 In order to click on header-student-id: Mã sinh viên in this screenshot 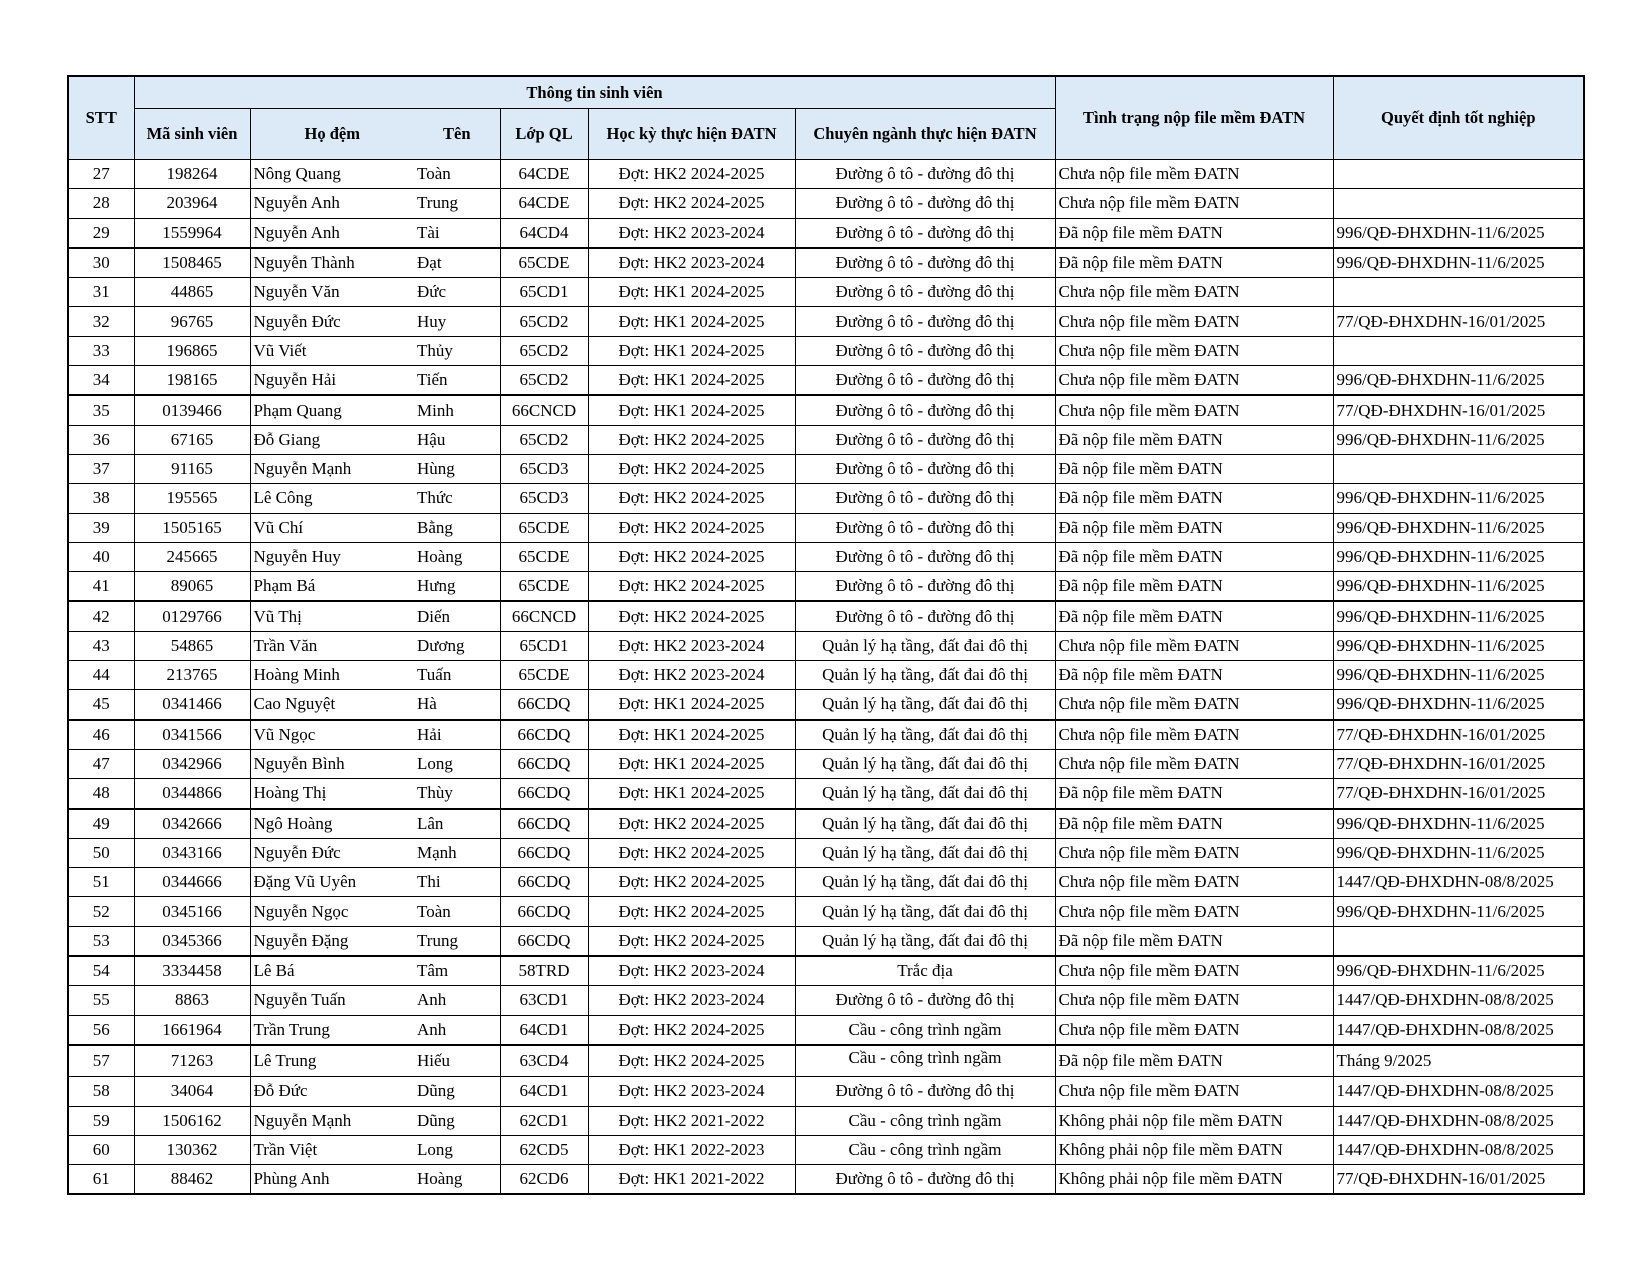, I will do `click(192, 134)`.